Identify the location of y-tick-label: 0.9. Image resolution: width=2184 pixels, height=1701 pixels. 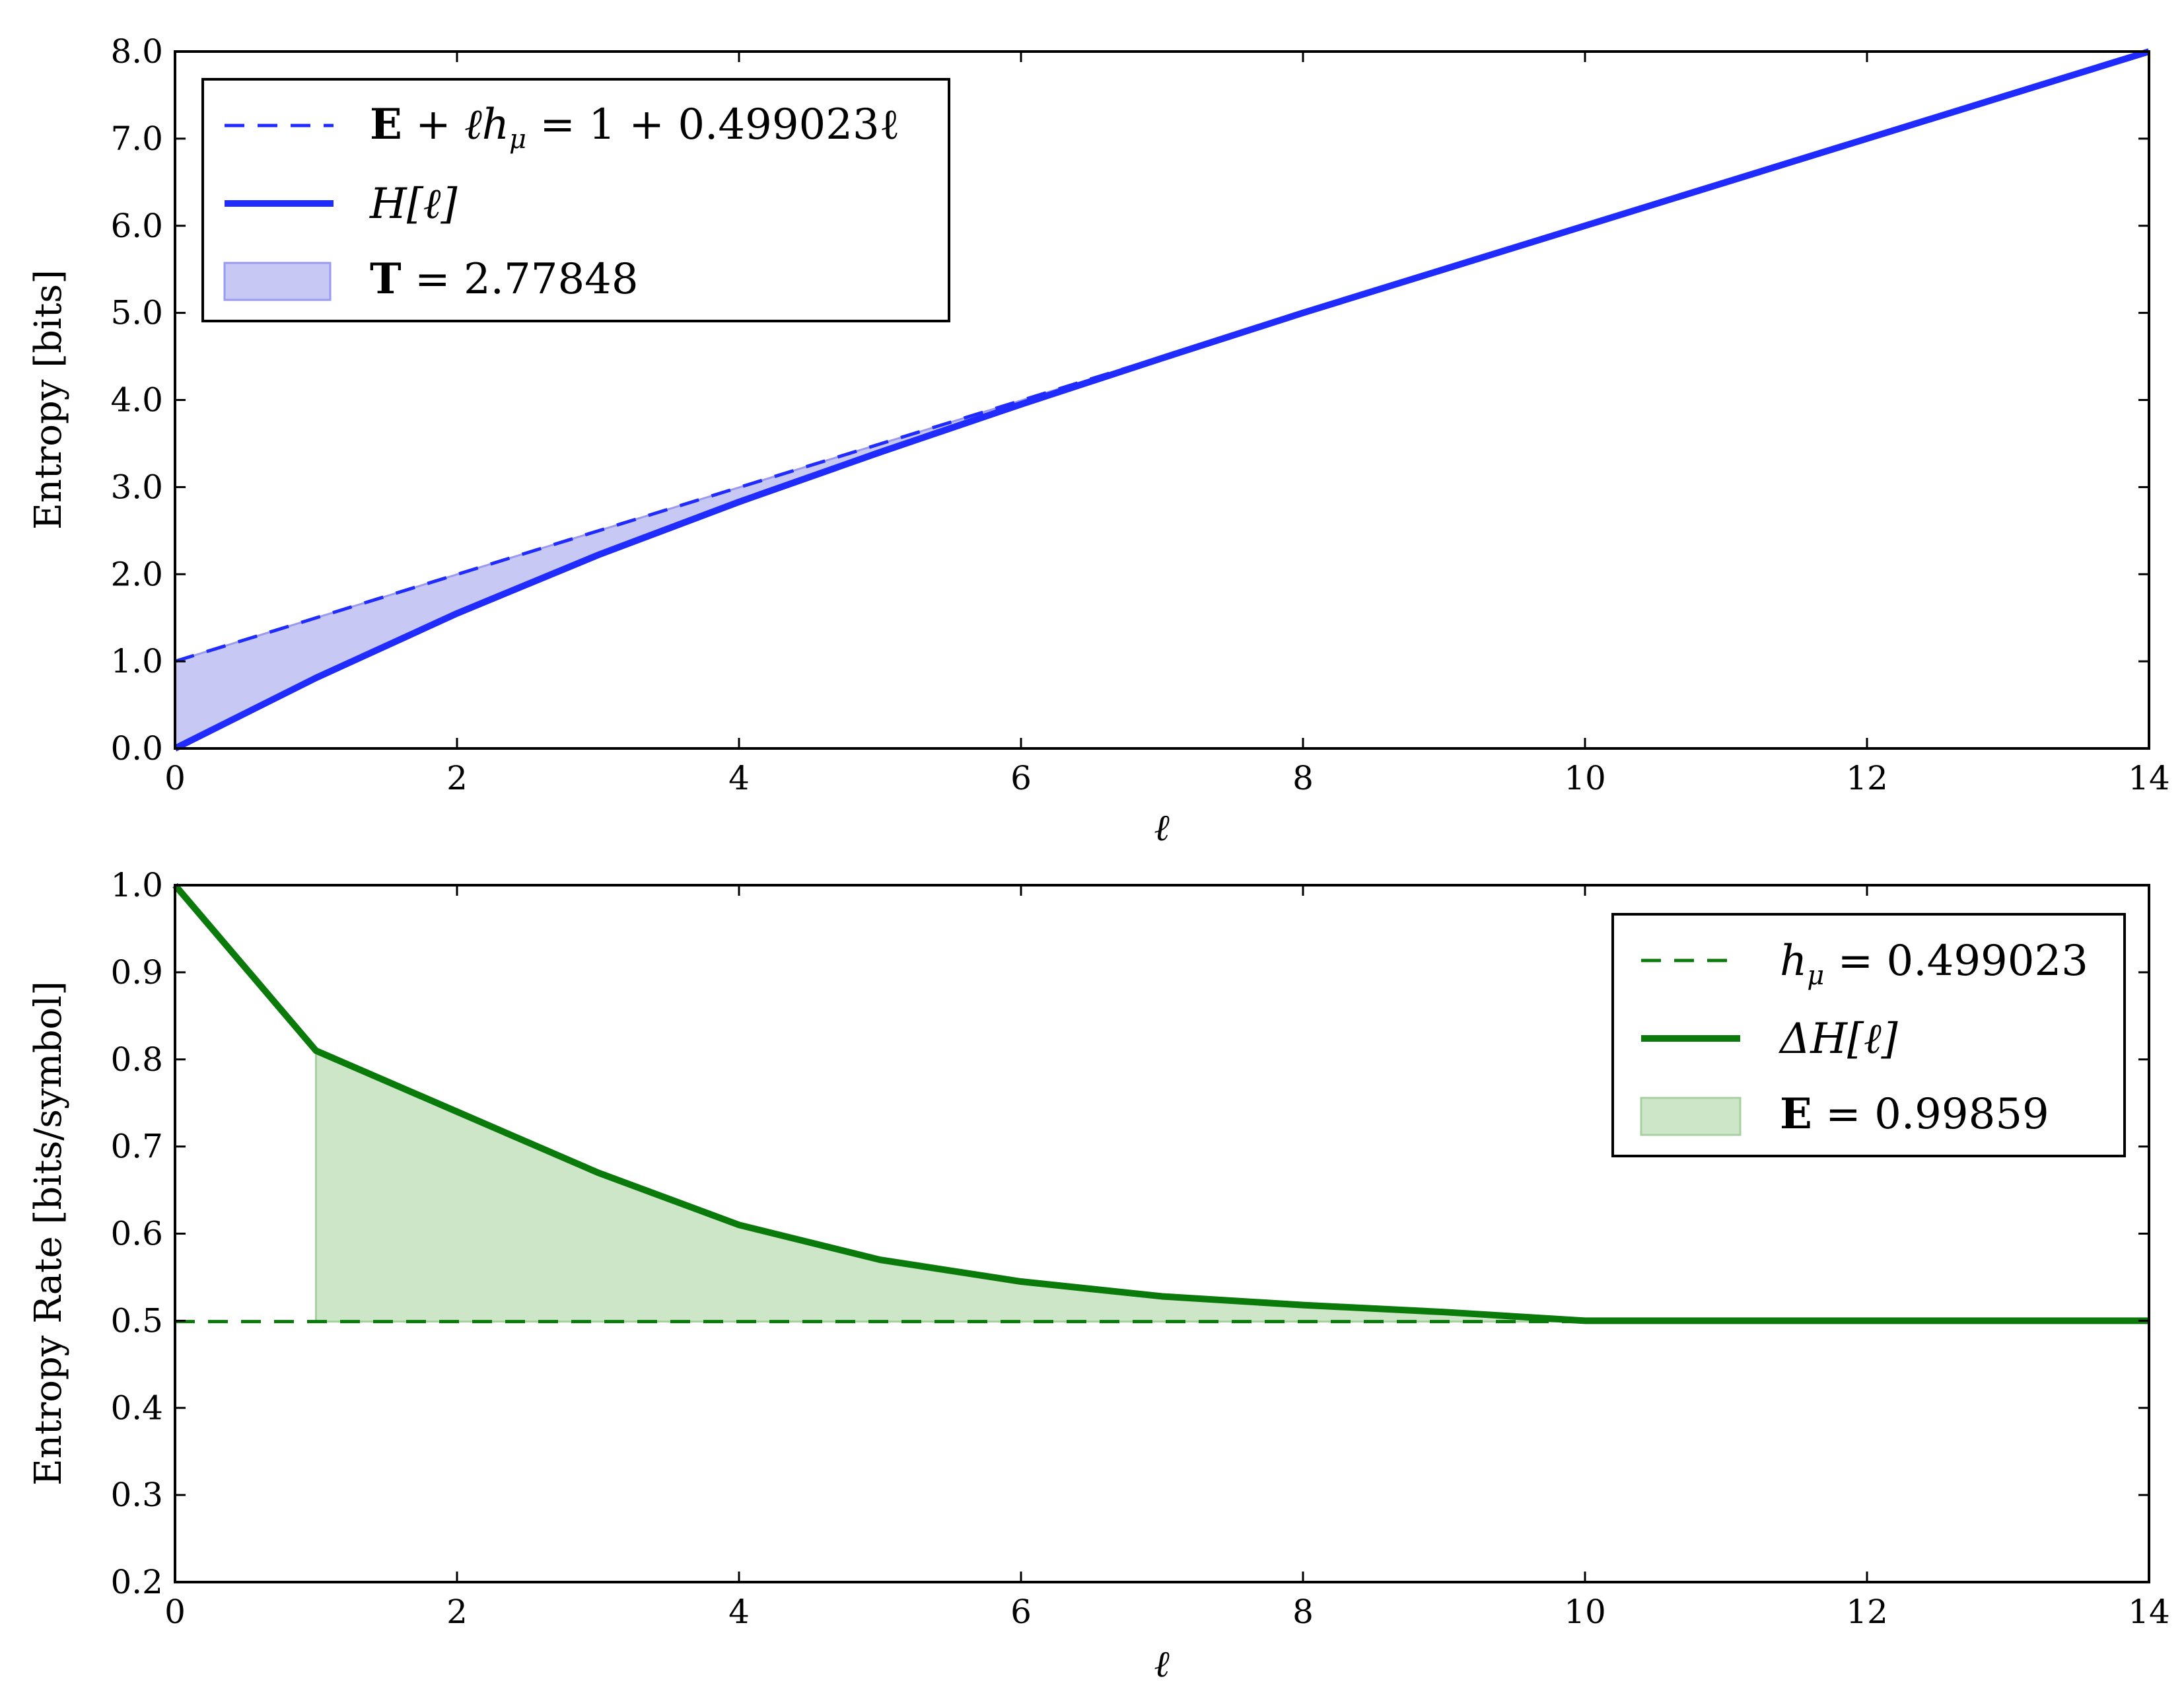
(136, 972).